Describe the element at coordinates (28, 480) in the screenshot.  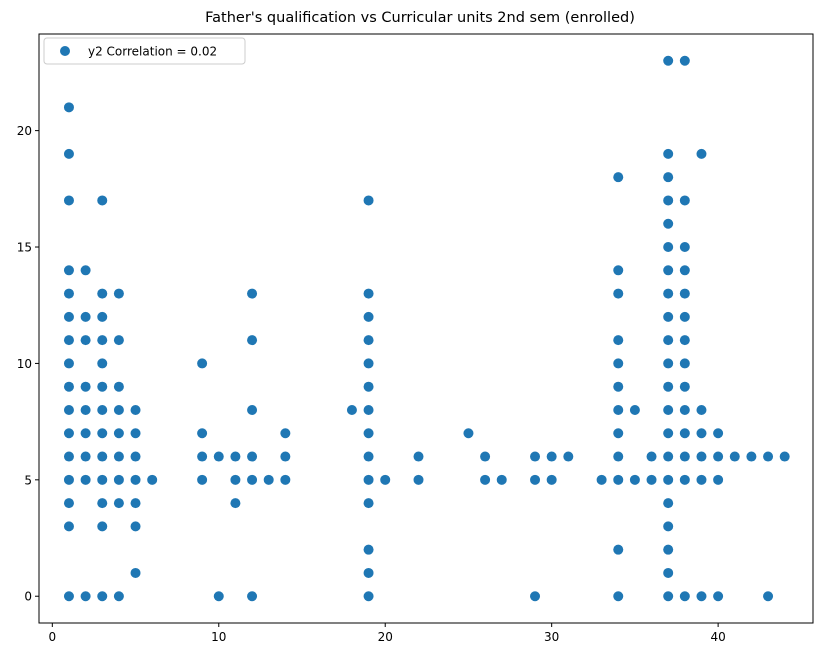
I see `y-tick-label: 5` at that location.